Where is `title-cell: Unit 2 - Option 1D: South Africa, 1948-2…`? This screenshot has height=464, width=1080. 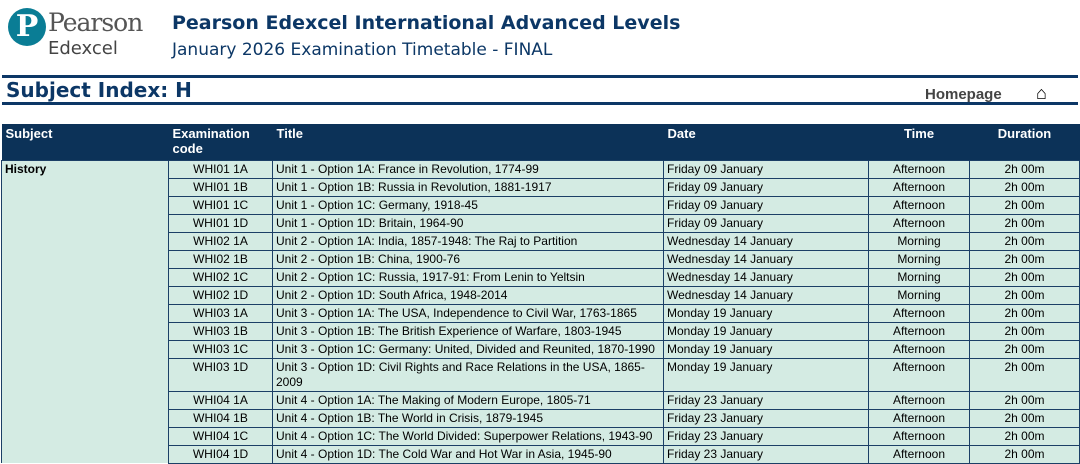
title-cell: Unit 2 - Option 1D: South Africa, 1948-2… is located at coordinates (468, 295).